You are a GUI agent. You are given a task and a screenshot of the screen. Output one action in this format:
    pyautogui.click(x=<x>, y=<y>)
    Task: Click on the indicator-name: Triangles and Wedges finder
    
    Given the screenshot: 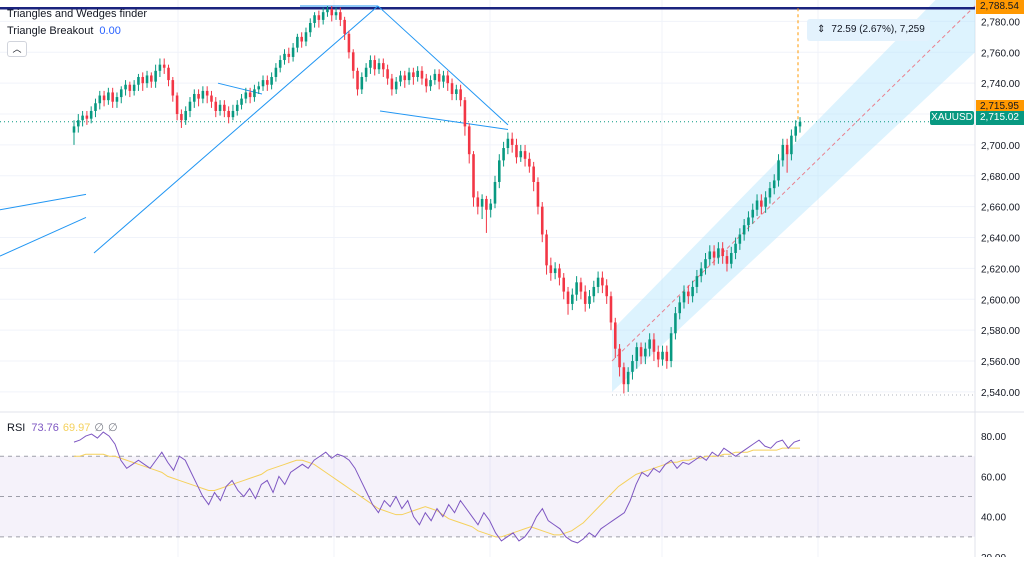 What is the action you would take?
    pyautogui.click(x=77, y=14)
    